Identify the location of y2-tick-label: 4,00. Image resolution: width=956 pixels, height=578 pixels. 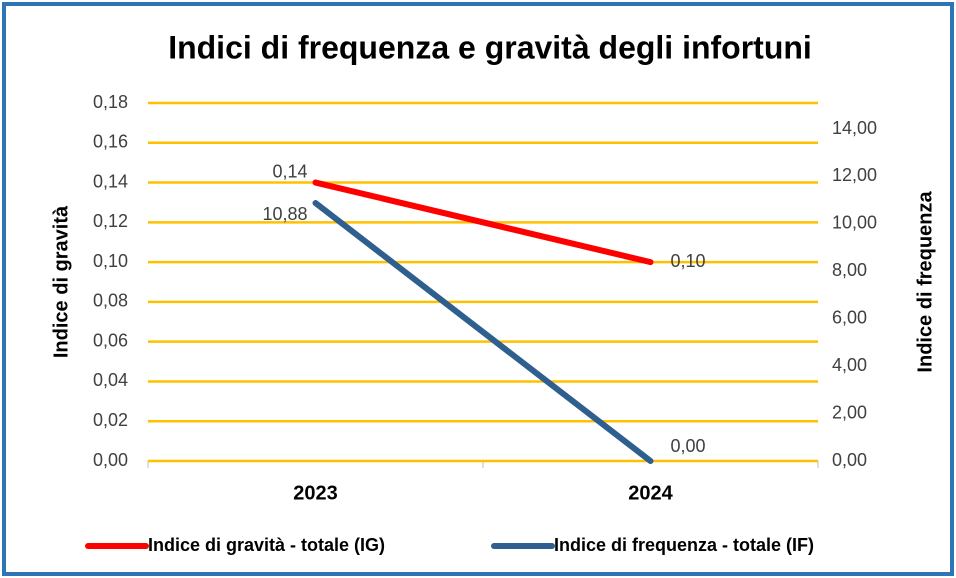
(849, 365).